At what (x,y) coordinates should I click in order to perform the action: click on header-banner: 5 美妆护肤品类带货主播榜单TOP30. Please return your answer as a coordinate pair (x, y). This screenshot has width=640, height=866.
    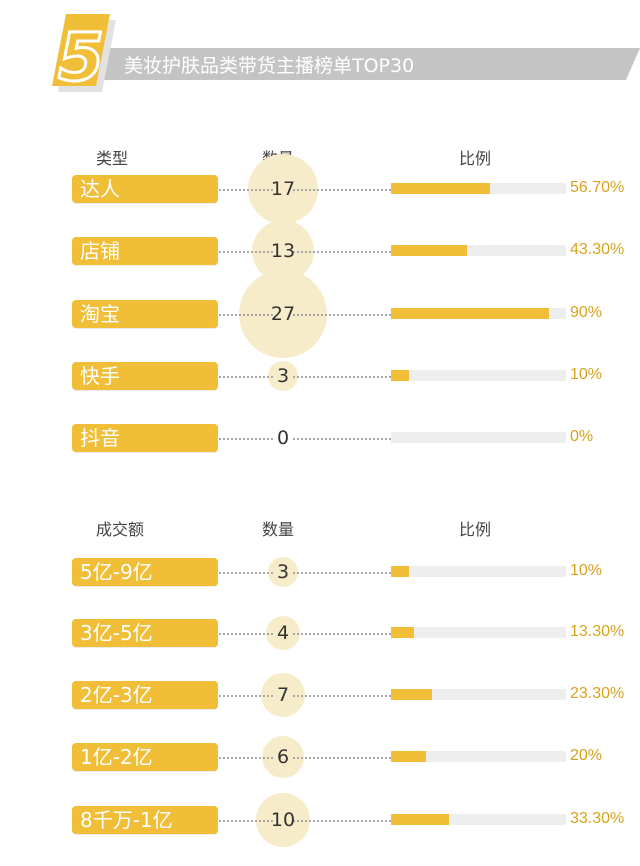
    Looking at the image, I should click on (346, 56).